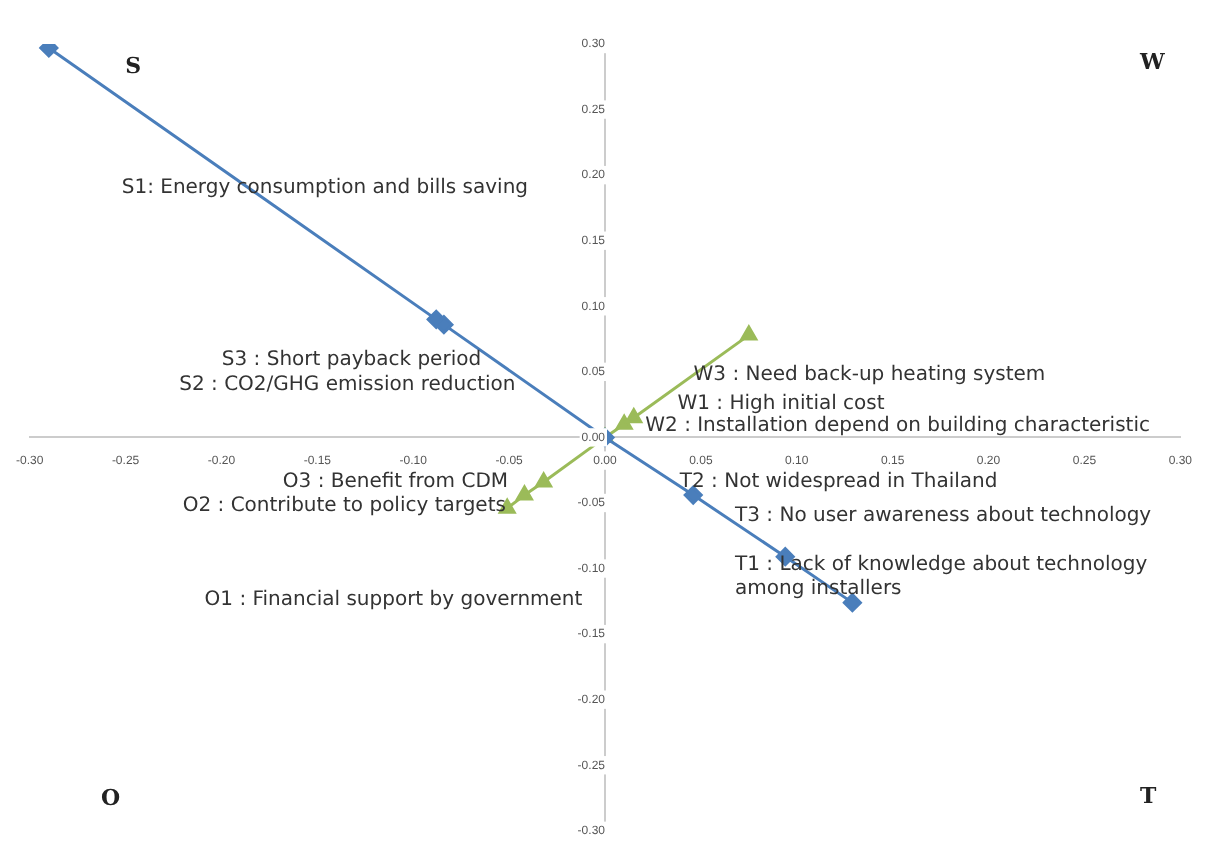 The width and height of the screenshot is (1208, 858). I want to click on annotation: O1 : Financial support by government, so click(393, 600).